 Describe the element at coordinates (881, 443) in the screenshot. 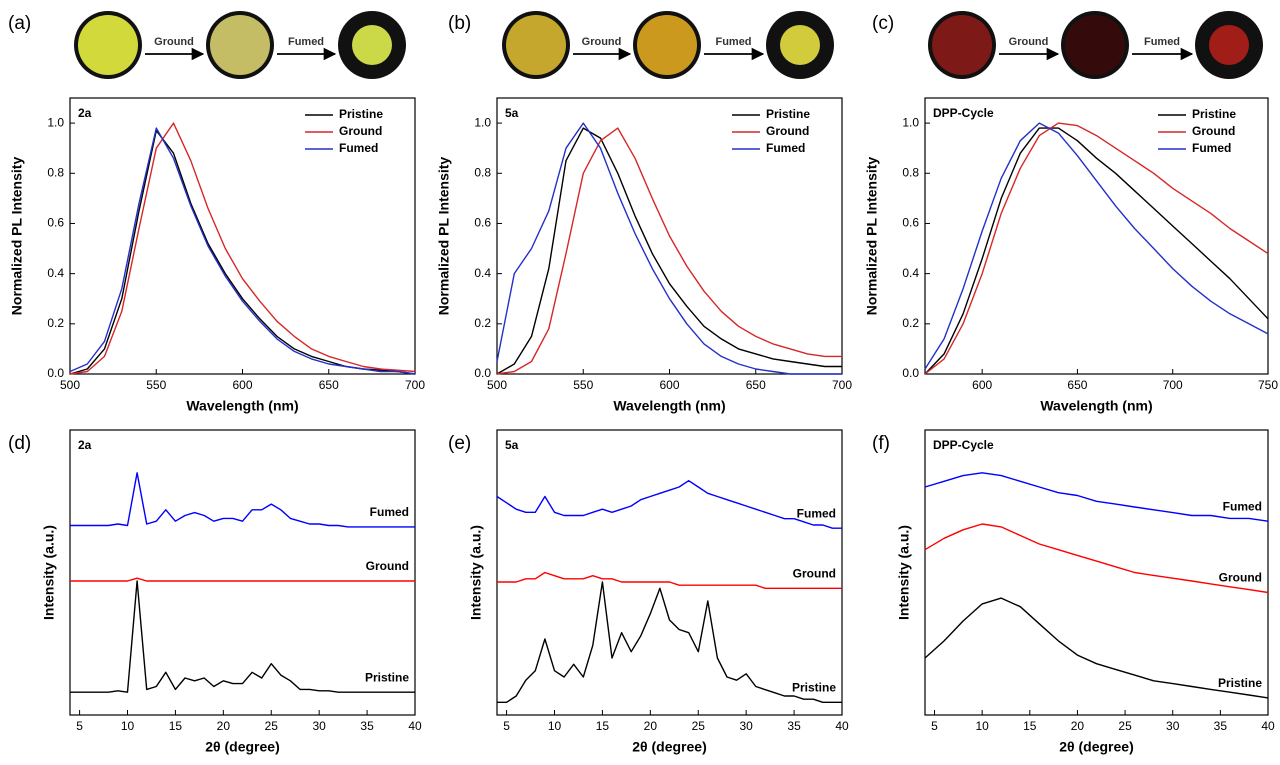

I see `panel-label: (f)` at that location.